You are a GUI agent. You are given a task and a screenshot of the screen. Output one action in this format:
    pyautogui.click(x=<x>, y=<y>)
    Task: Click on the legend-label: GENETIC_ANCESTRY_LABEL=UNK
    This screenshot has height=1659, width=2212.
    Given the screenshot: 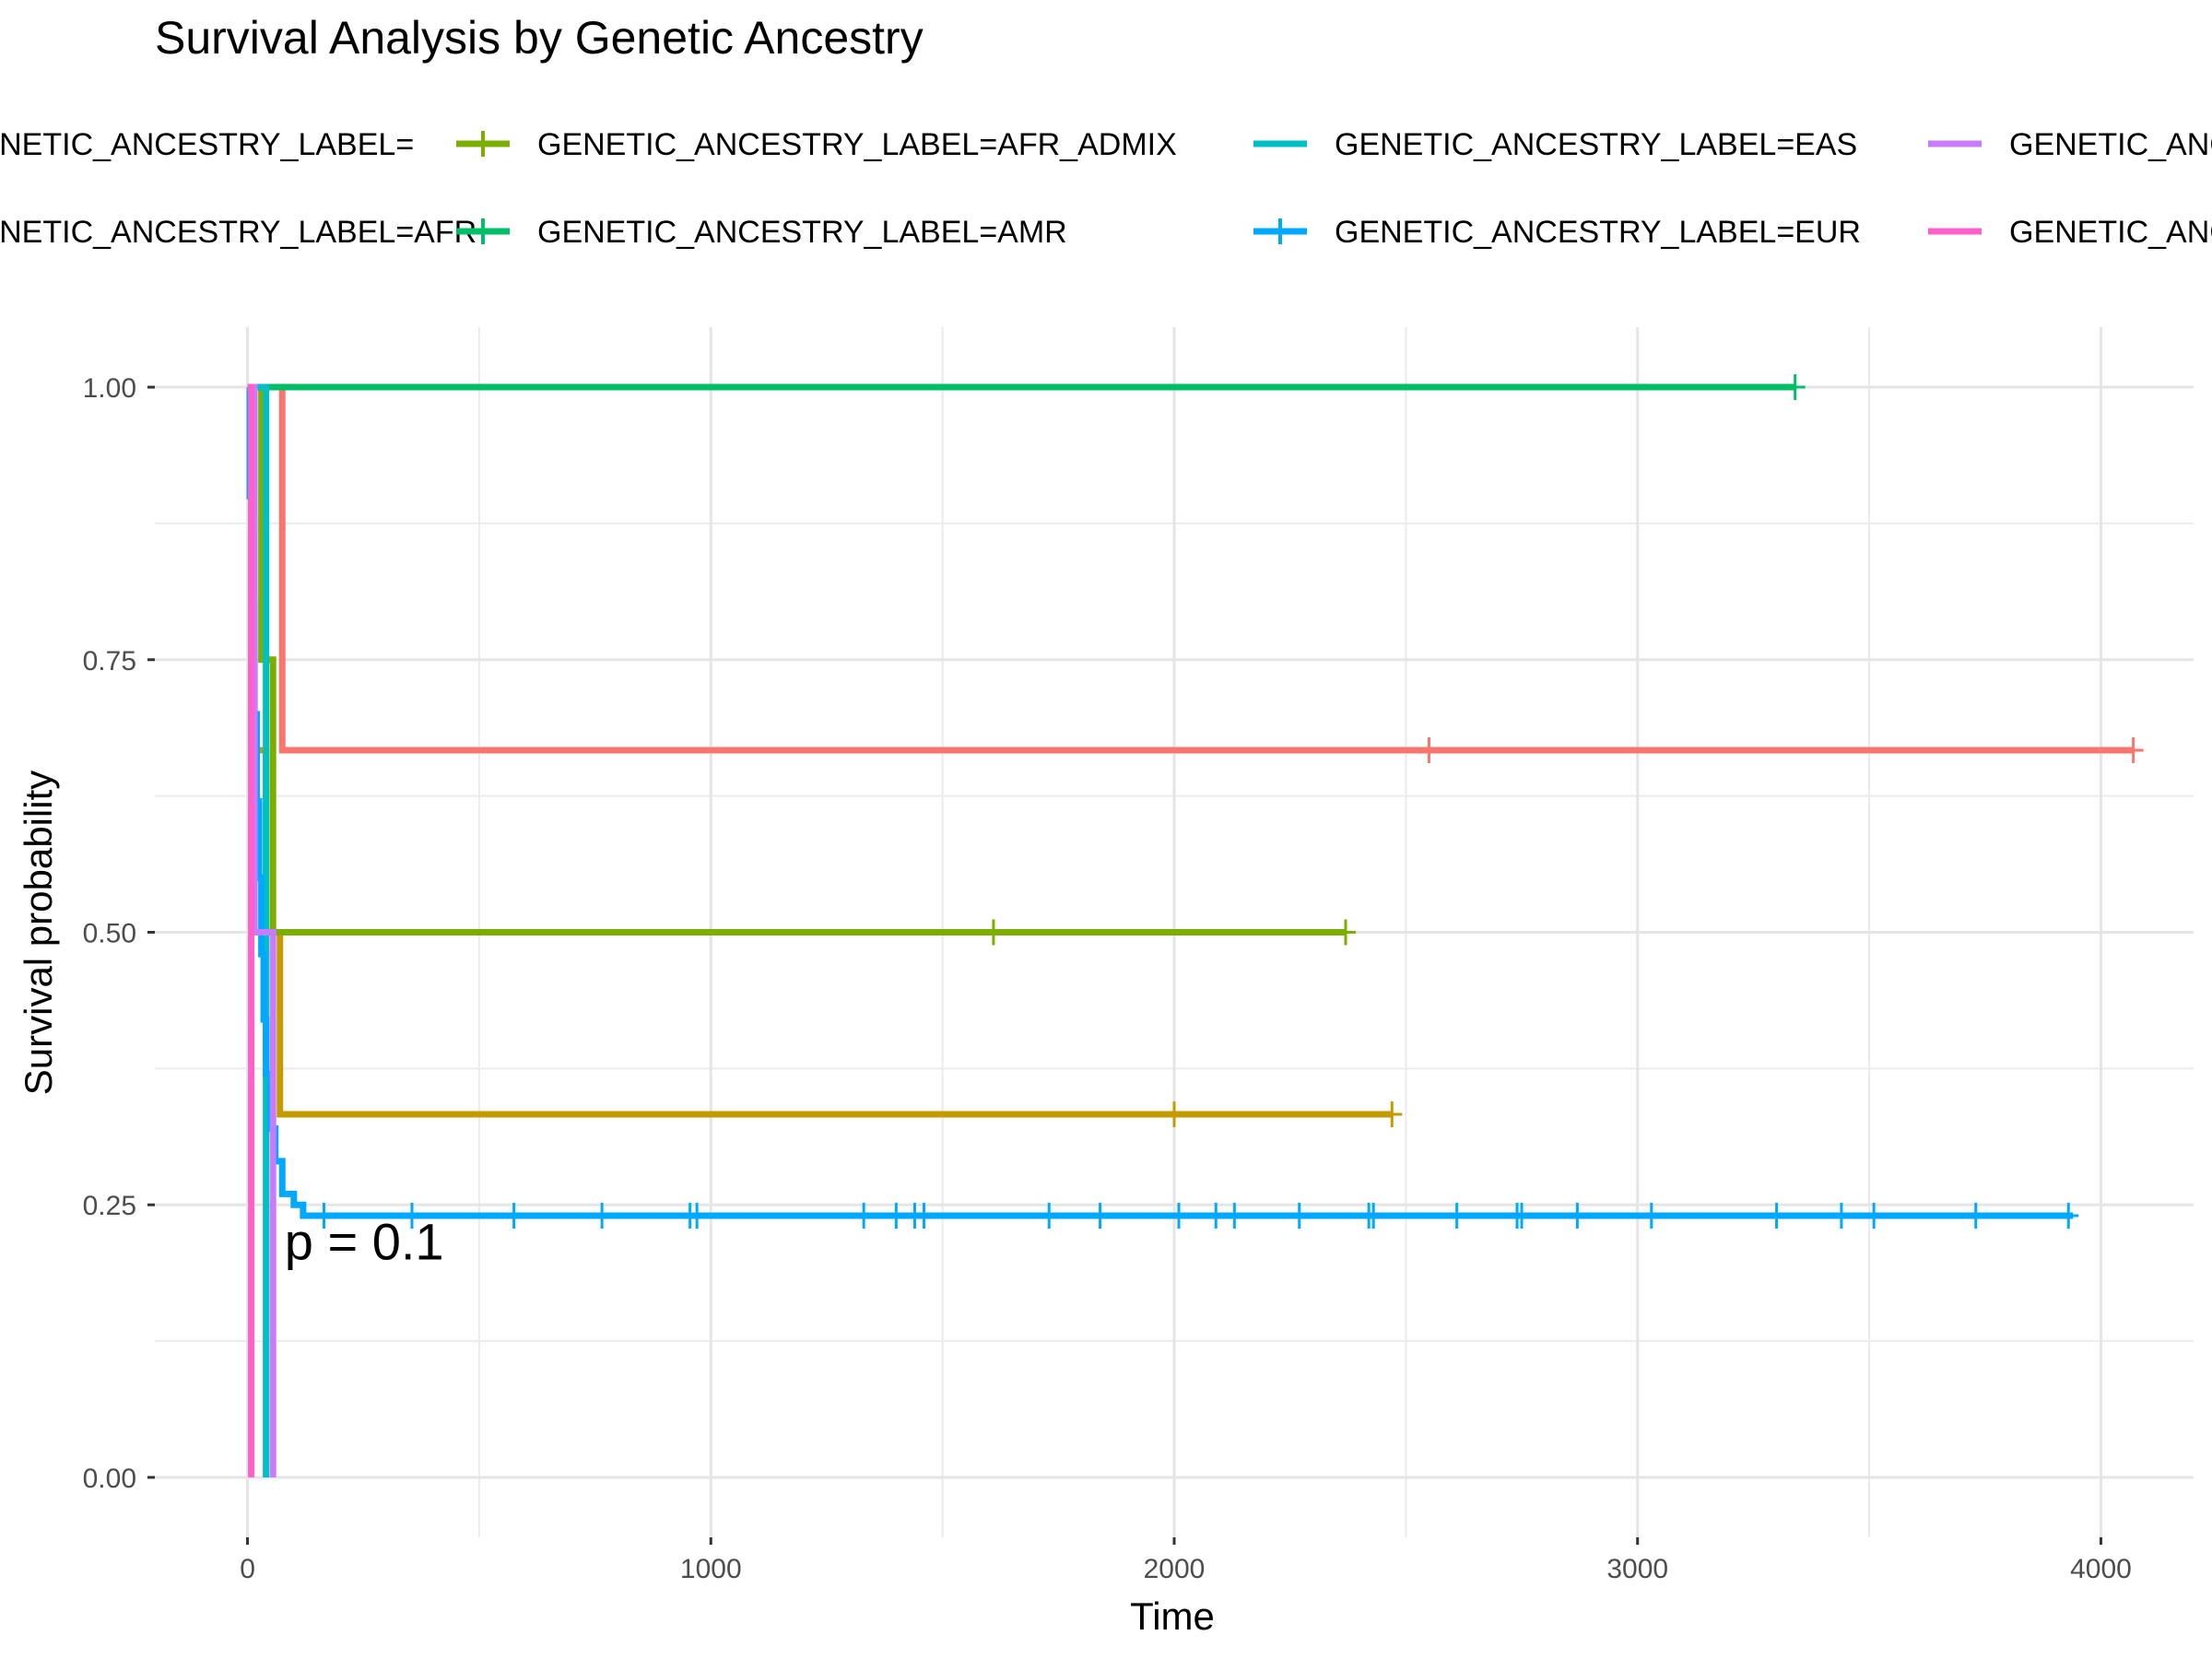 What is the action you would take?
    pyautogui.click(x=2110, y=232)
    